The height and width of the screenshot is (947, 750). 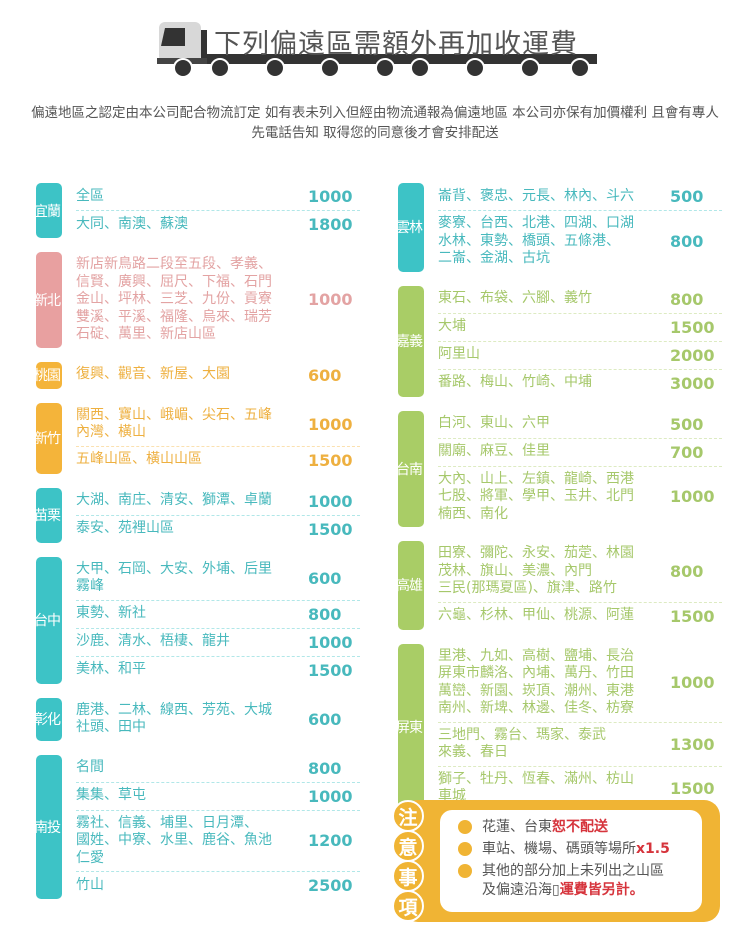 I want to click on region-label: 嘉義, so click(x=410, y=341).